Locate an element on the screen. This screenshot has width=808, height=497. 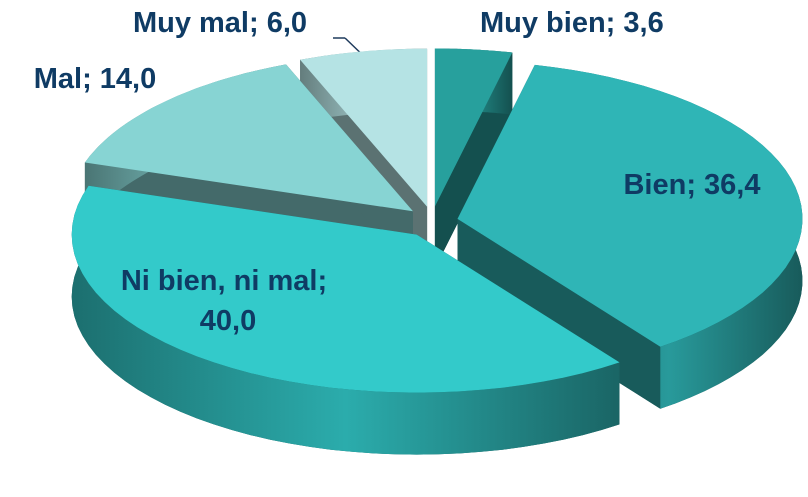
value-label: 6,0 is located at coordinates (287, 23).